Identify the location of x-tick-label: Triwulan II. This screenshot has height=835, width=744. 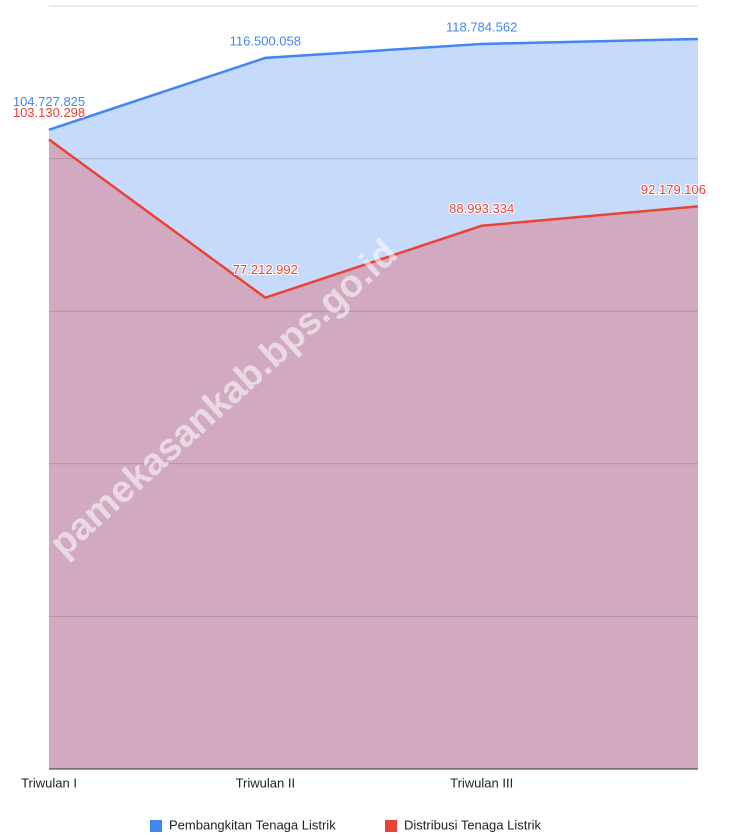
(265, 782).